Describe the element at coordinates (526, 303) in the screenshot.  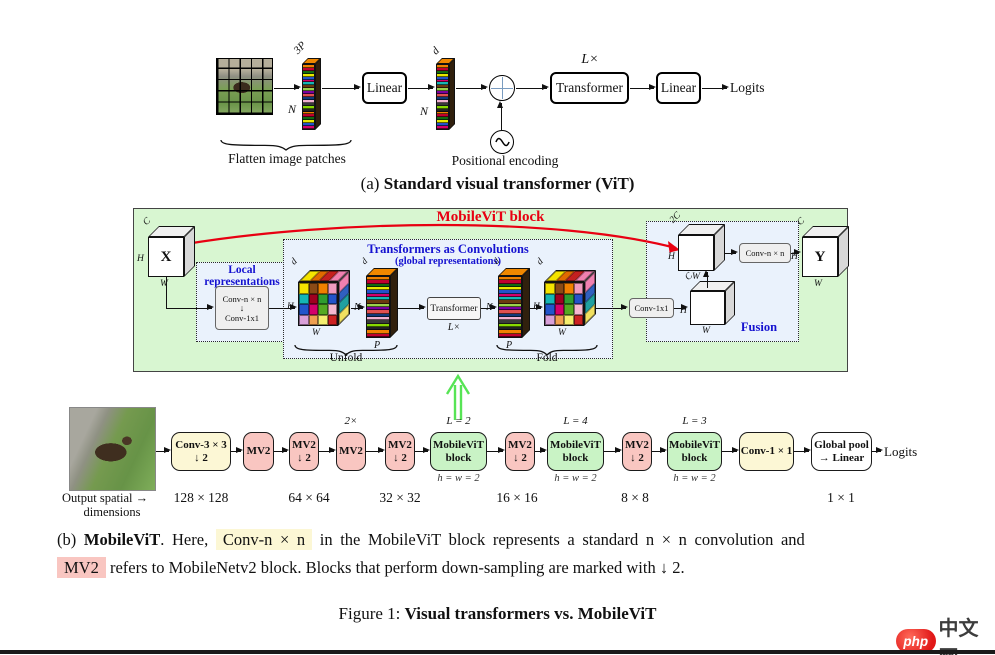
I see `stack-right-face` at that location.